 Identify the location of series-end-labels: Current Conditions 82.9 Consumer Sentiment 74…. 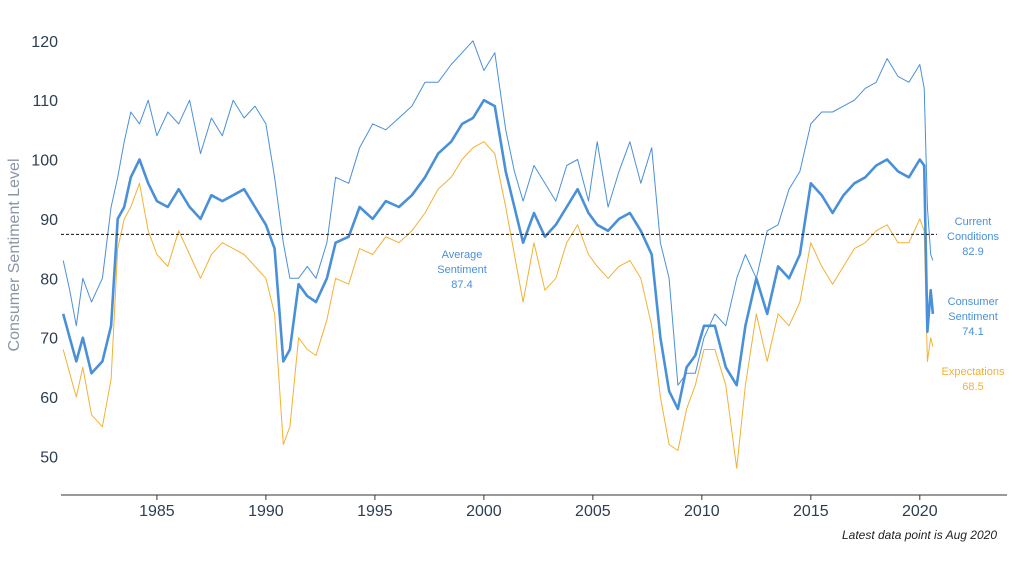
(973, 304).